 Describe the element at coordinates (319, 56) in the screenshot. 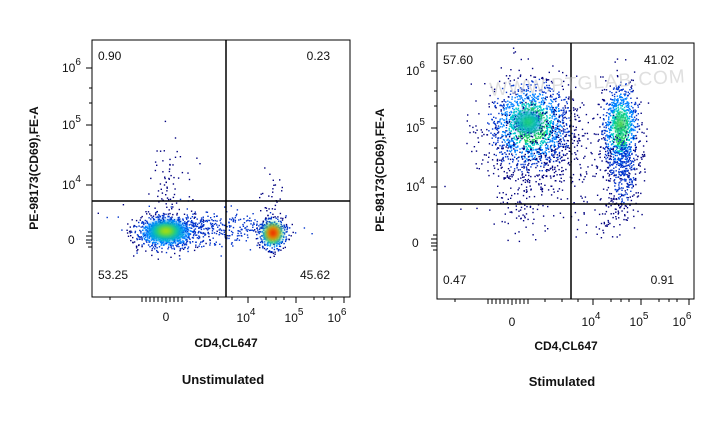

I see `quadrant-top-right-value: 0.23` at that location.